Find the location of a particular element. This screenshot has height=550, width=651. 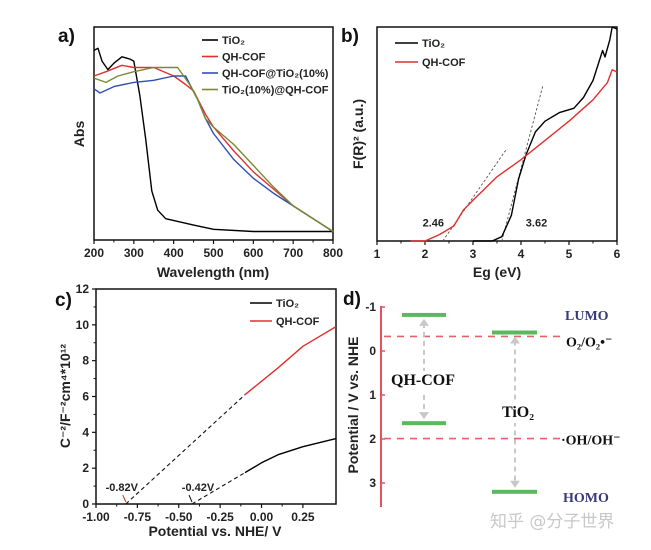

plot-area-a is located at coordinates (213, 140).